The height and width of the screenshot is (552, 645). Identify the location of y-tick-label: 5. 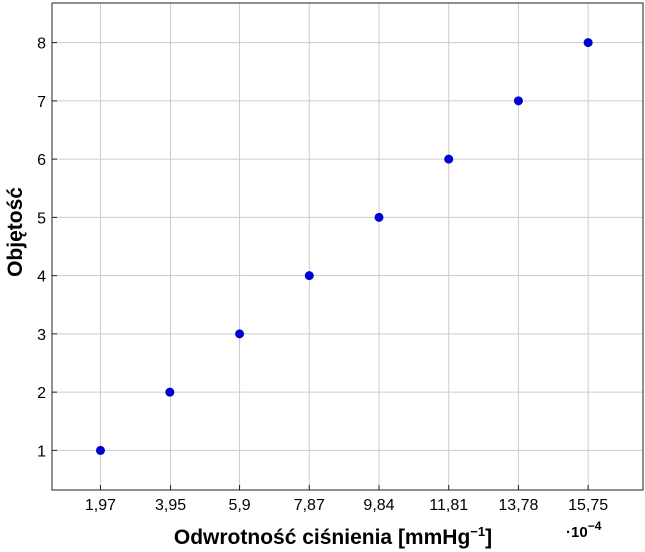
(41, 218).